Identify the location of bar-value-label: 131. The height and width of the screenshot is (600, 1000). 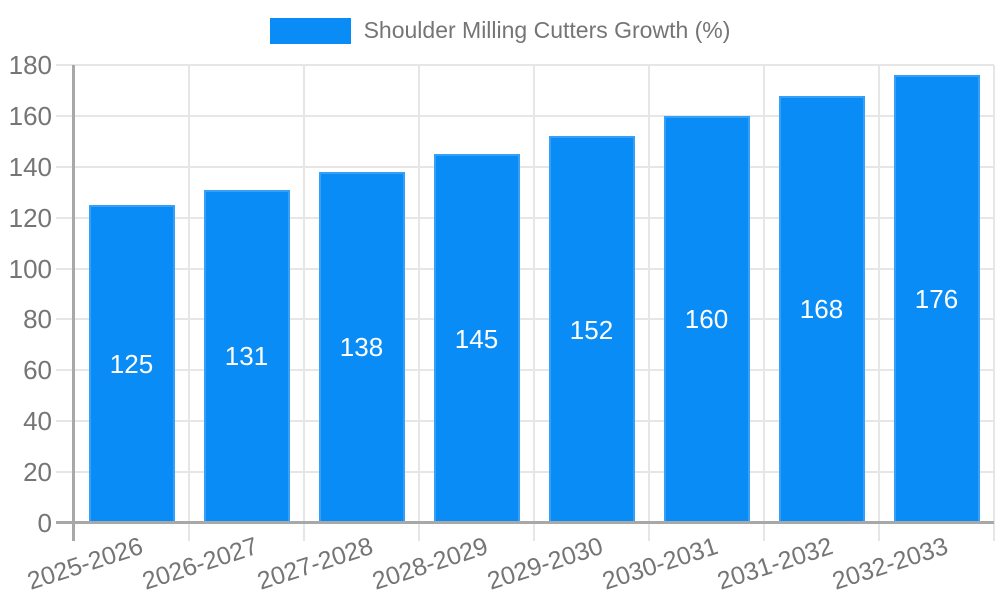
(246, 356).